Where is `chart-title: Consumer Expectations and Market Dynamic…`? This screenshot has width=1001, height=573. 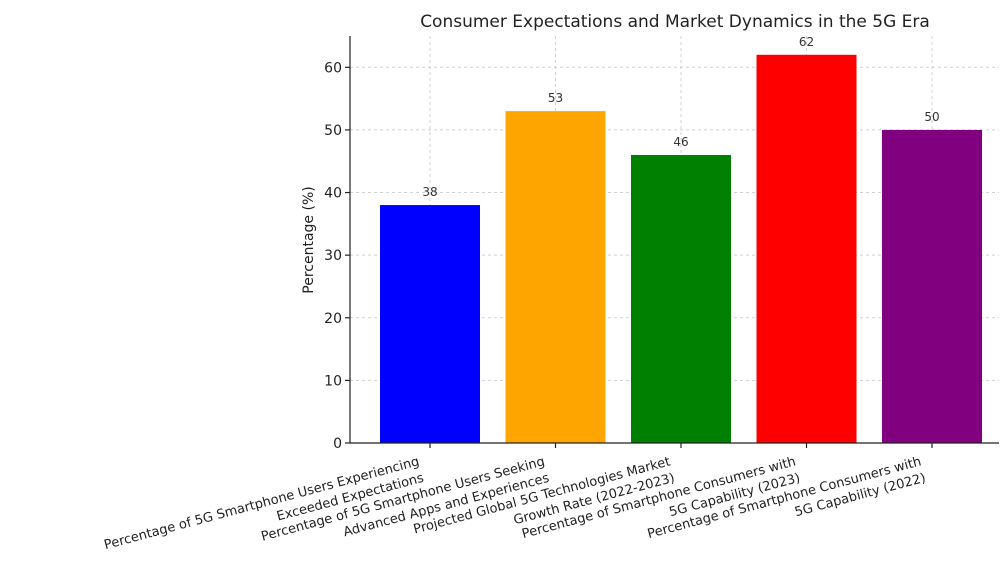
chart-title: Consumer Expectations and Market Dynamic… is located at coordinates (675, 22).